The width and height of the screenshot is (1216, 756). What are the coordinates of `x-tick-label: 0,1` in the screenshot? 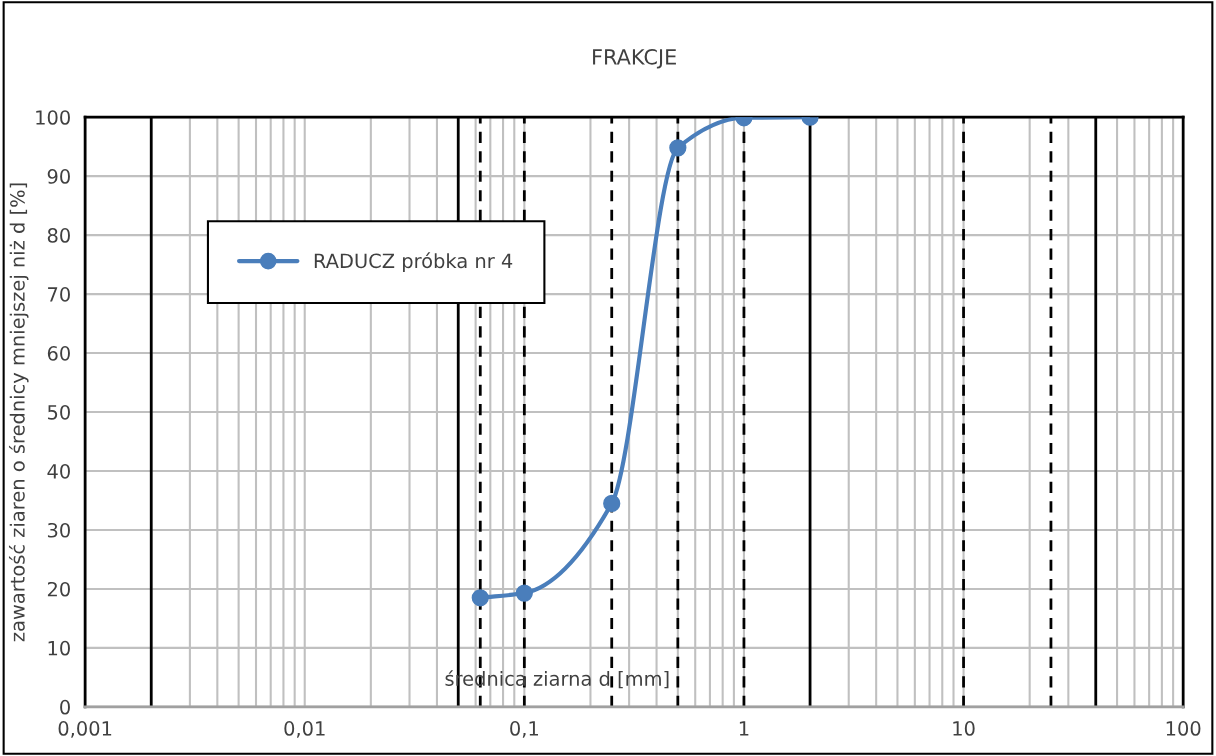 It's located at (524, 729).